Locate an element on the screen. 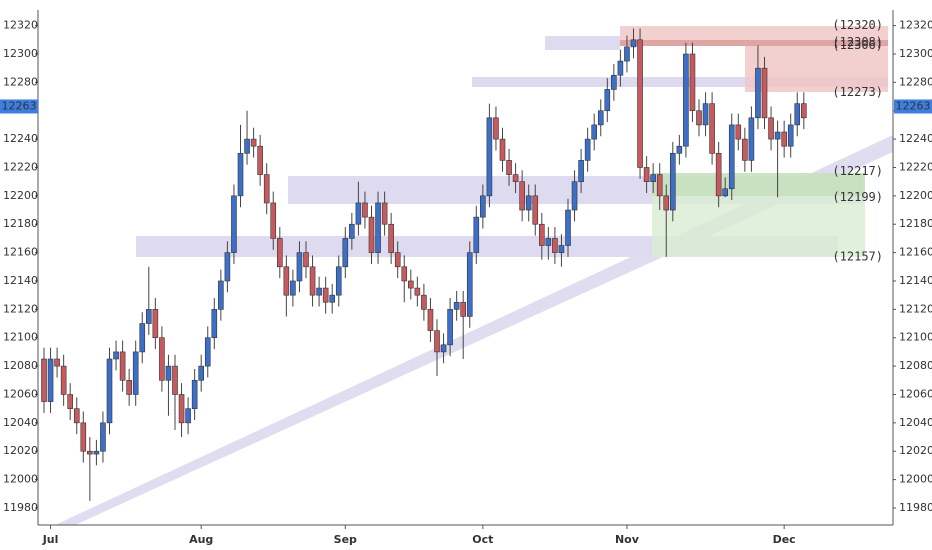  y-tick-label: 12180 is located at coordinates (915, 223).